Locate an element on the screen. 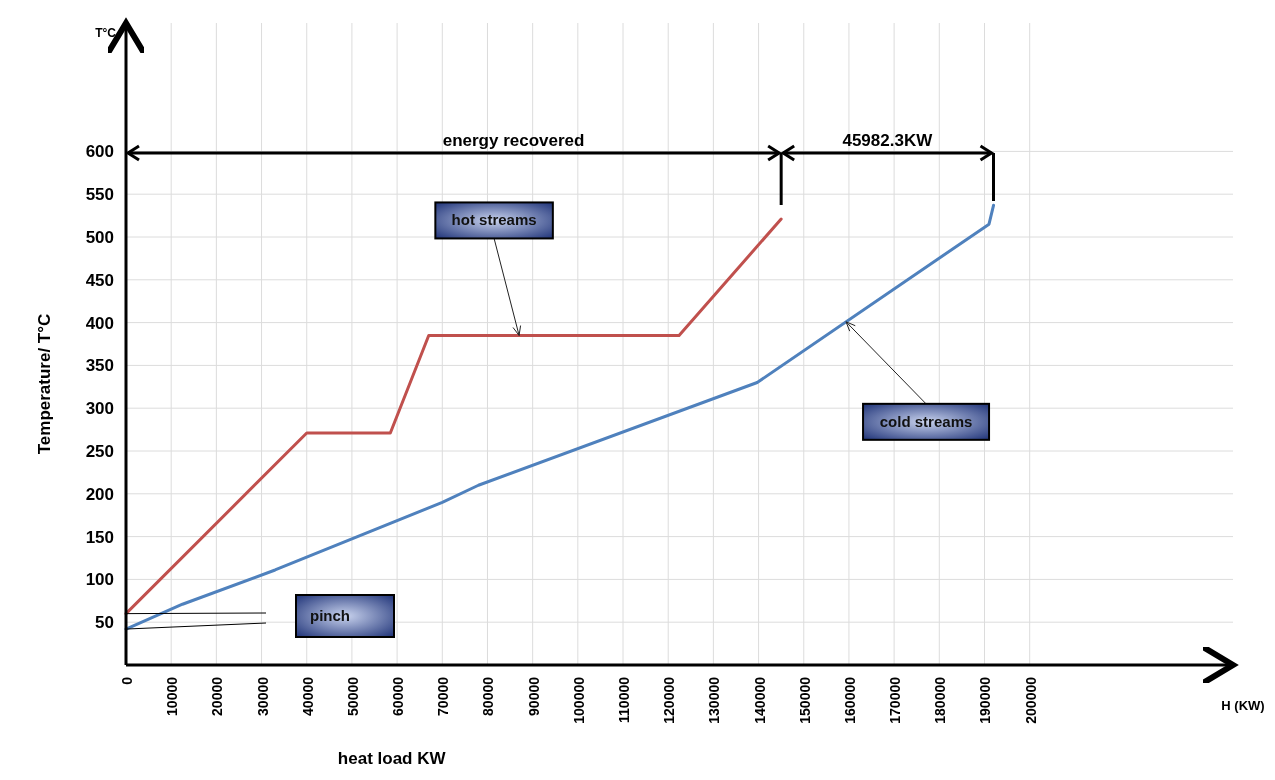 The width and height of the screenshot is (1275, 780). x-tick-label: 60000 is located at coordinates (398, 696).